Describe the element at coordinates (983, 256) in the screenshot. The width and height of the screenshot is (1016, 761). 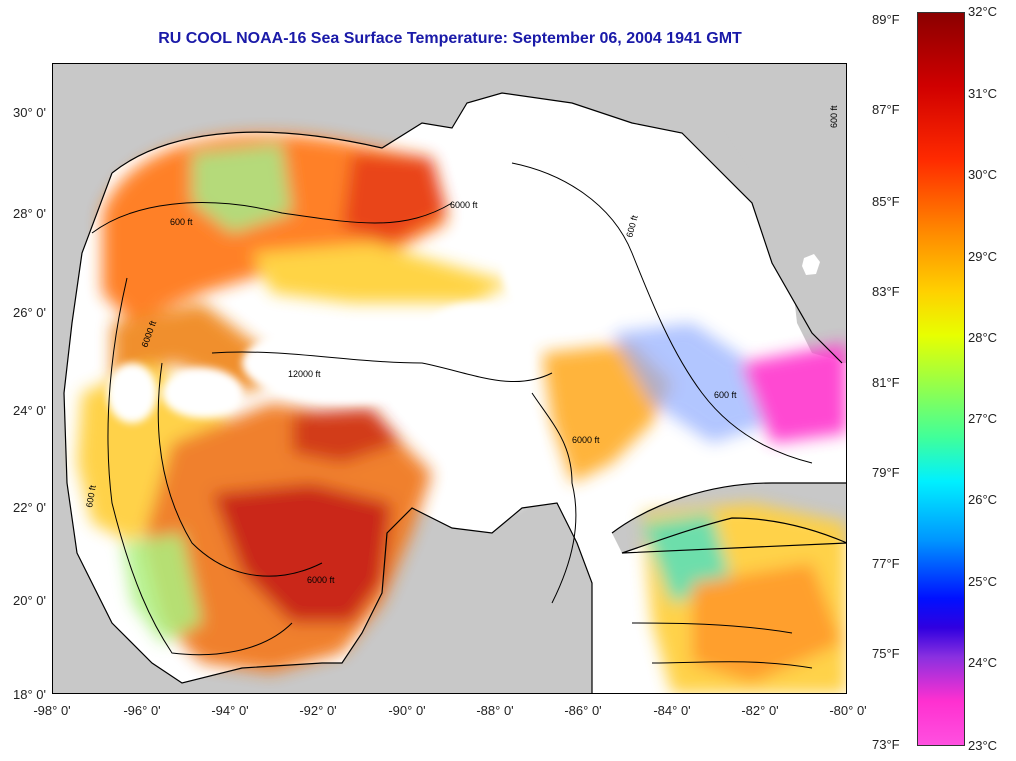
I see `colorbar-c-label: 29°C` at that location.